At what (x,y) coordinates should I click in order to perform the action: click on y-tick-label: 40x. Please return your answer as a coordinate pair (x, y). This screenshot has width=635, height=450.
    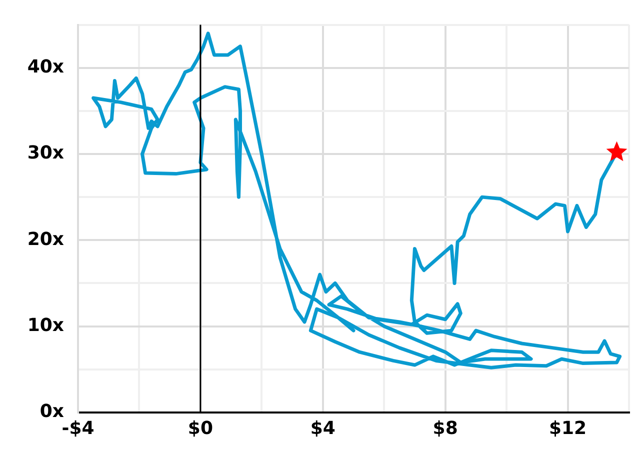
    Looking at the image, I should click on (45, 67).